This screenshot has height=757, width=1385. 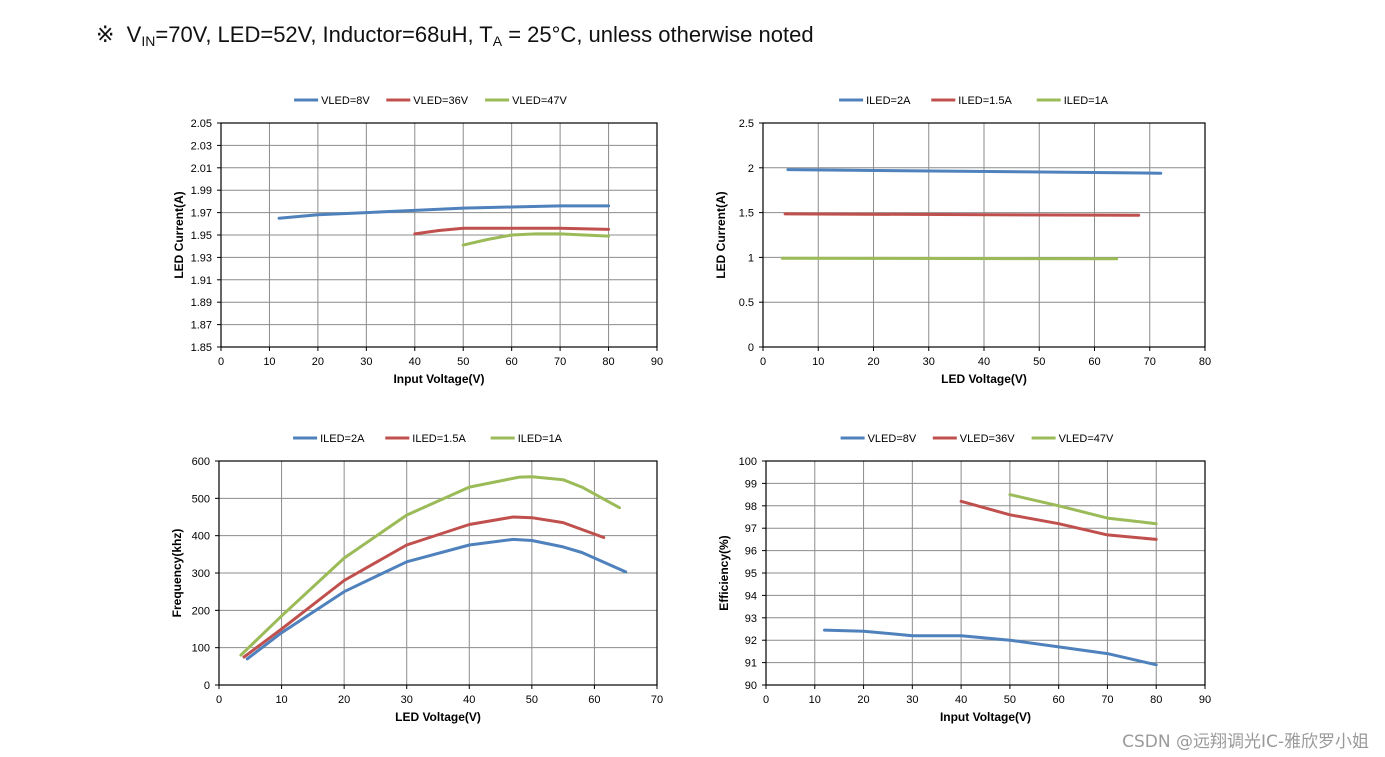 What do you see at coordinates (148, 41) in the screenshot?
I see `header-vin-sub: IN` at bounding box center [148, 41].